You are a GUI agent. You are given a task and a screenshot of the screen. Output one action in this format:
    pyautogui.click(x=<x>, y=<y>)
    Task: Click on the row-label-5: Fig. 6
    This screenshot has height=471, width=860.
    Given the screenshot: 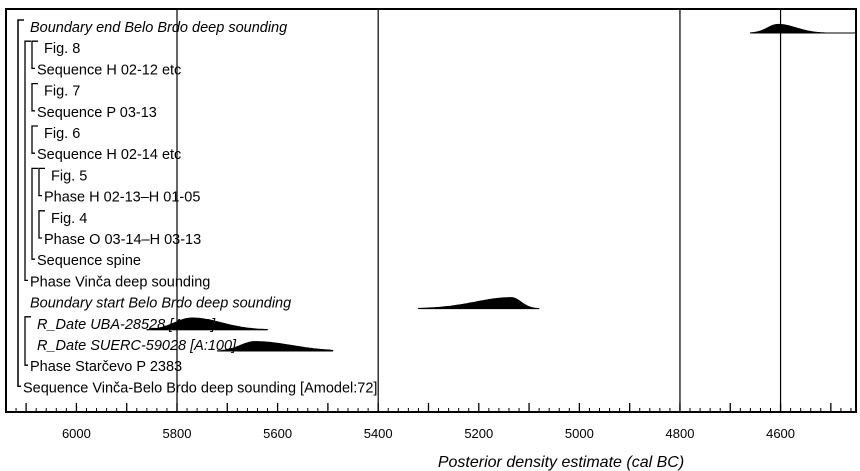 What is the action you would take?
    pyautogui.click(x=62, y=134)
    